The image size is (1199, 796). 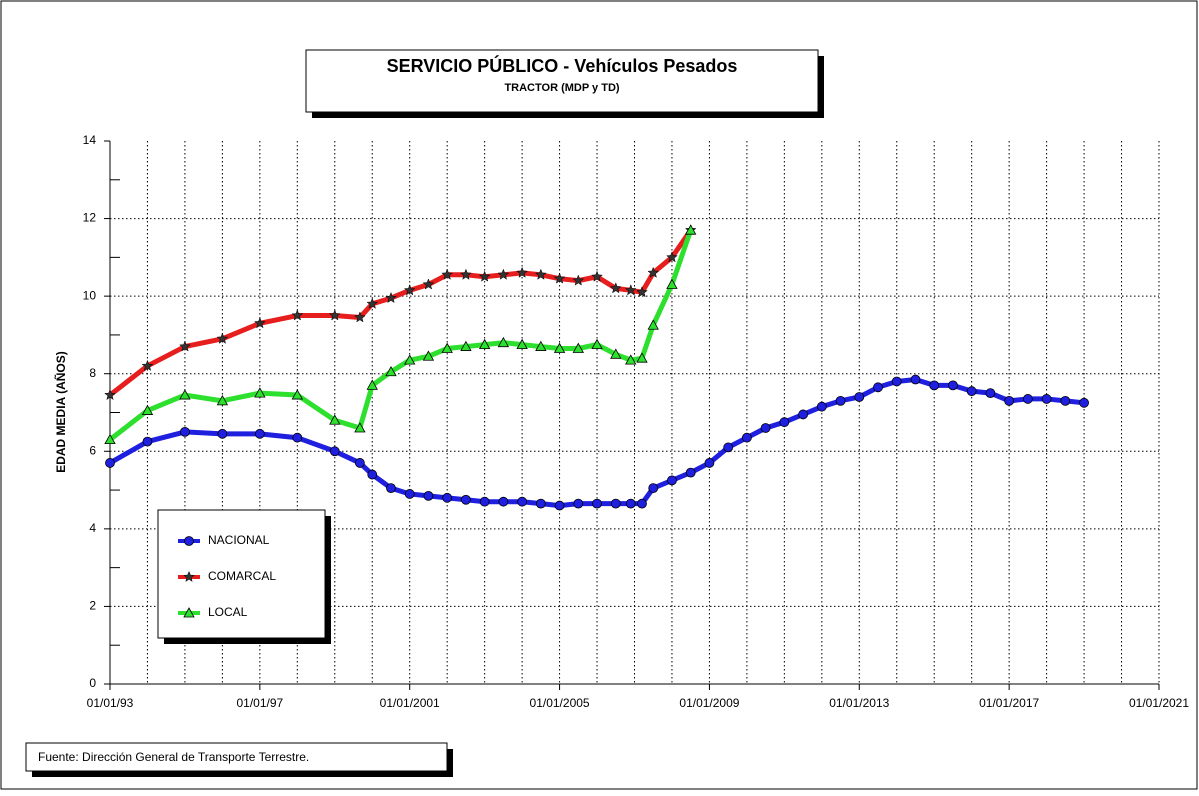 What do you see at coordinates (562, 81) in the screenshot?
I see `title-box` at bounding box center [562, 81].